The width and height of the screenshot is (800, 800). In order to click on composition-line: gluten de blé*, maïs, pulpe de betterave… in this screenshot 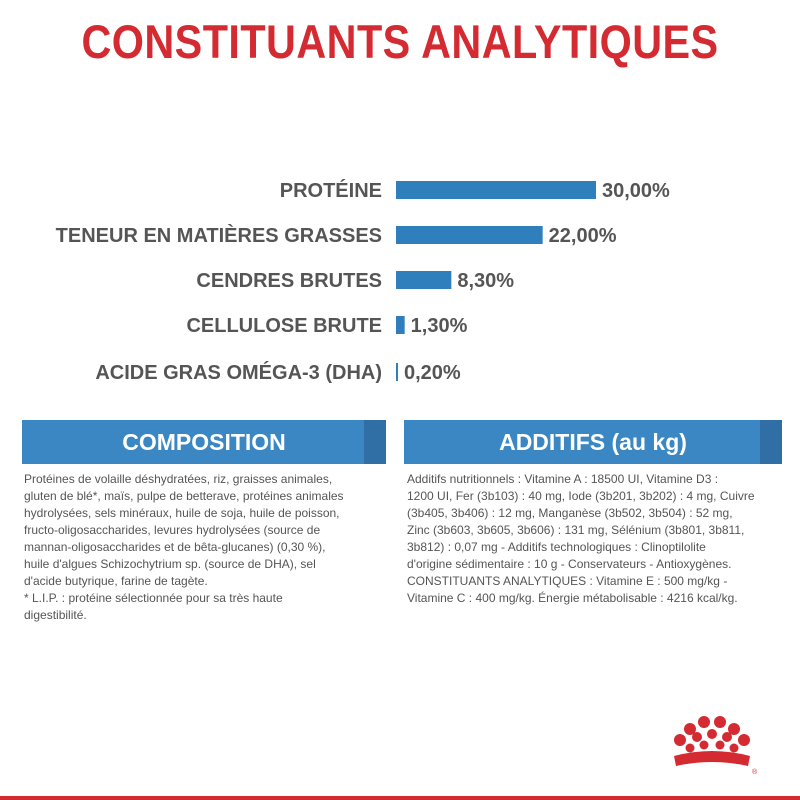, I will do `click(184, 496)`.